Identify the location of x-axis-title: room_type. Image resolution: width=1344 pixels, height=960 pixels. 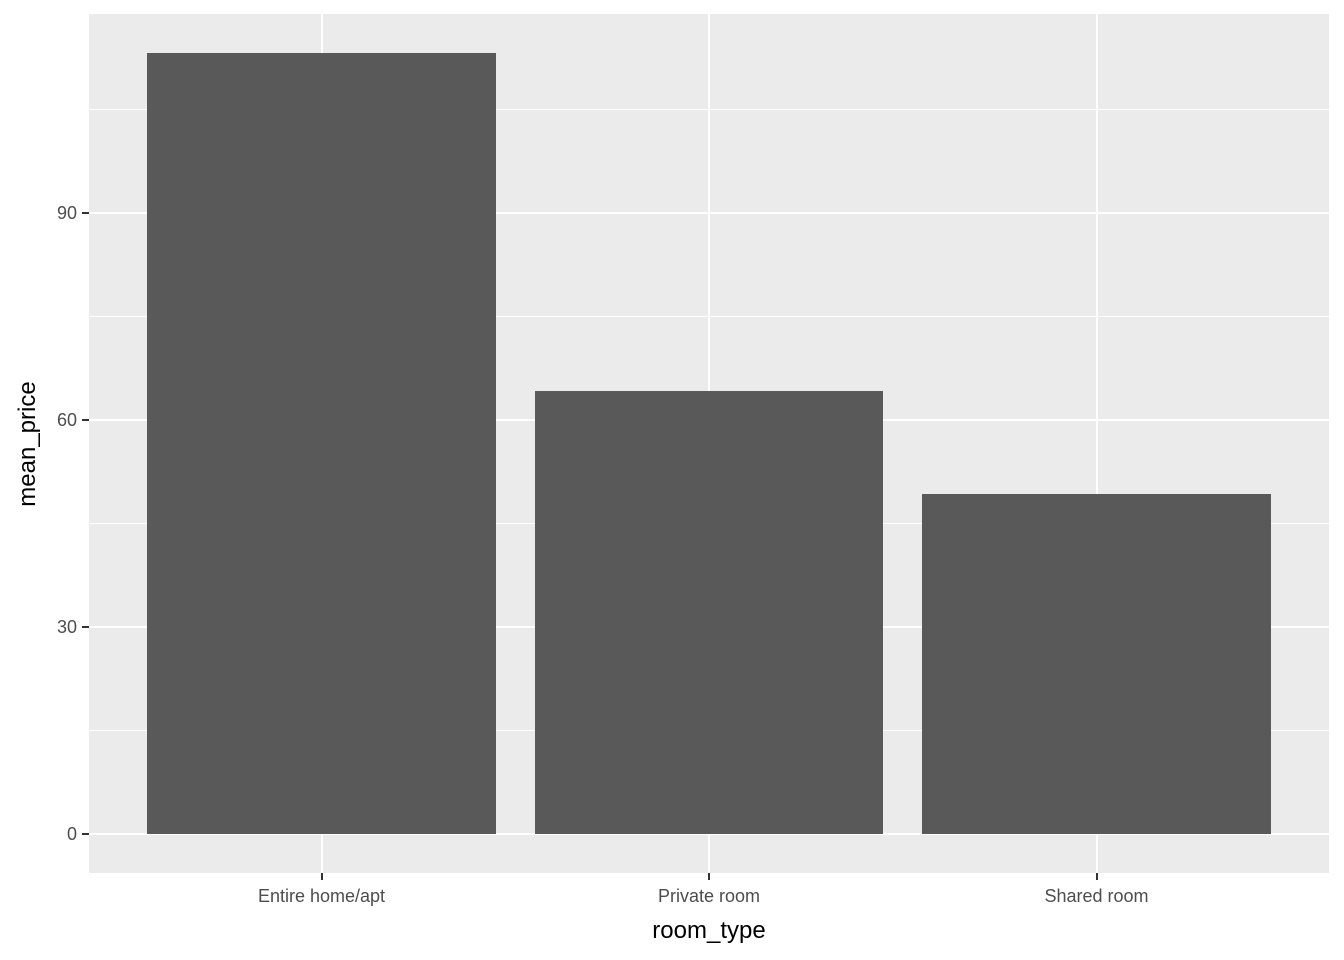
(709, 930).